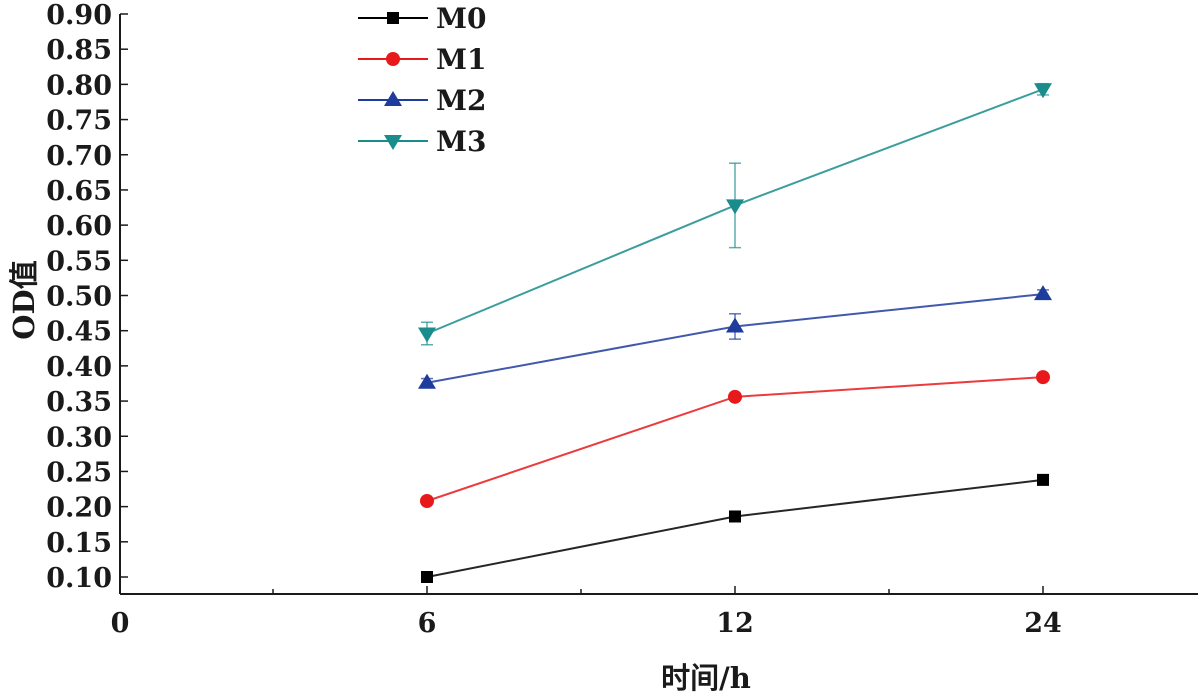 This screenshot has height=698, width=1200. What do you see at coordinates (79, 191) in the screenshot?
I see `y-tick-label: 0.65` at bounding box center [79, 191].